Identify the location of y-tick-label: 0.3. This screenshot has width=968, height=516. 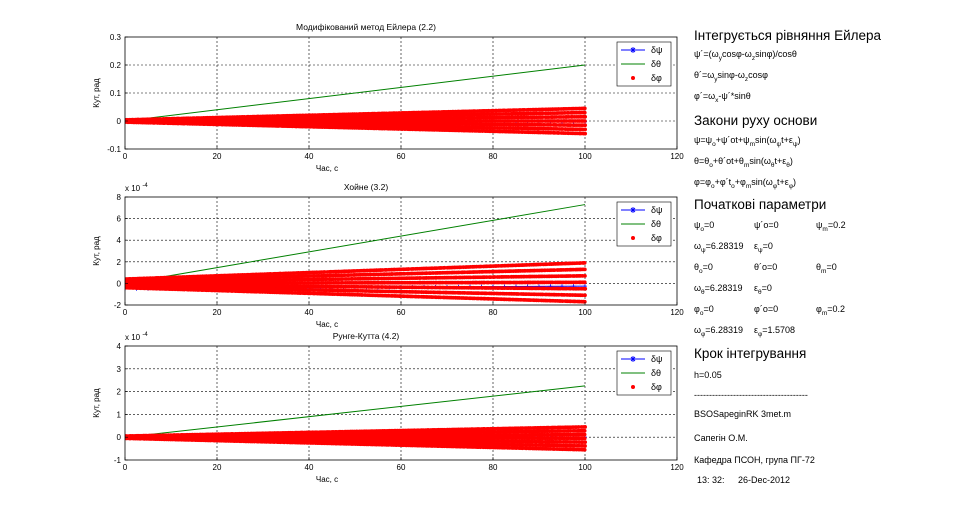
(116, 37).